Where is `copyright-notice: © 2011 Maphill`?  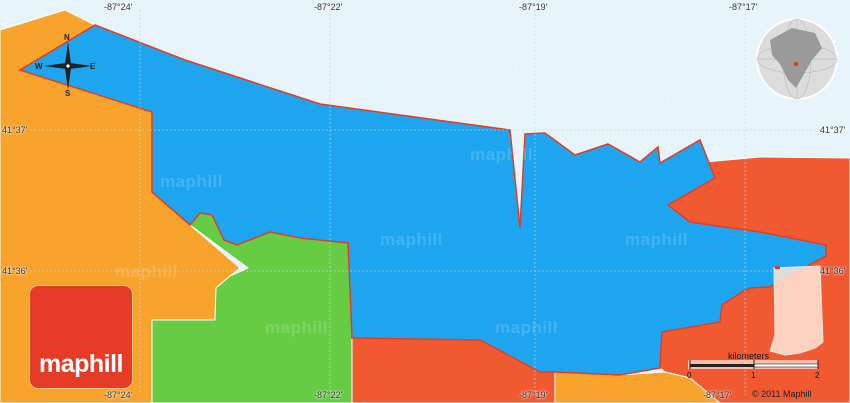
copyright-notice: © 2011 Maphill is located at coordinates (782, 394).